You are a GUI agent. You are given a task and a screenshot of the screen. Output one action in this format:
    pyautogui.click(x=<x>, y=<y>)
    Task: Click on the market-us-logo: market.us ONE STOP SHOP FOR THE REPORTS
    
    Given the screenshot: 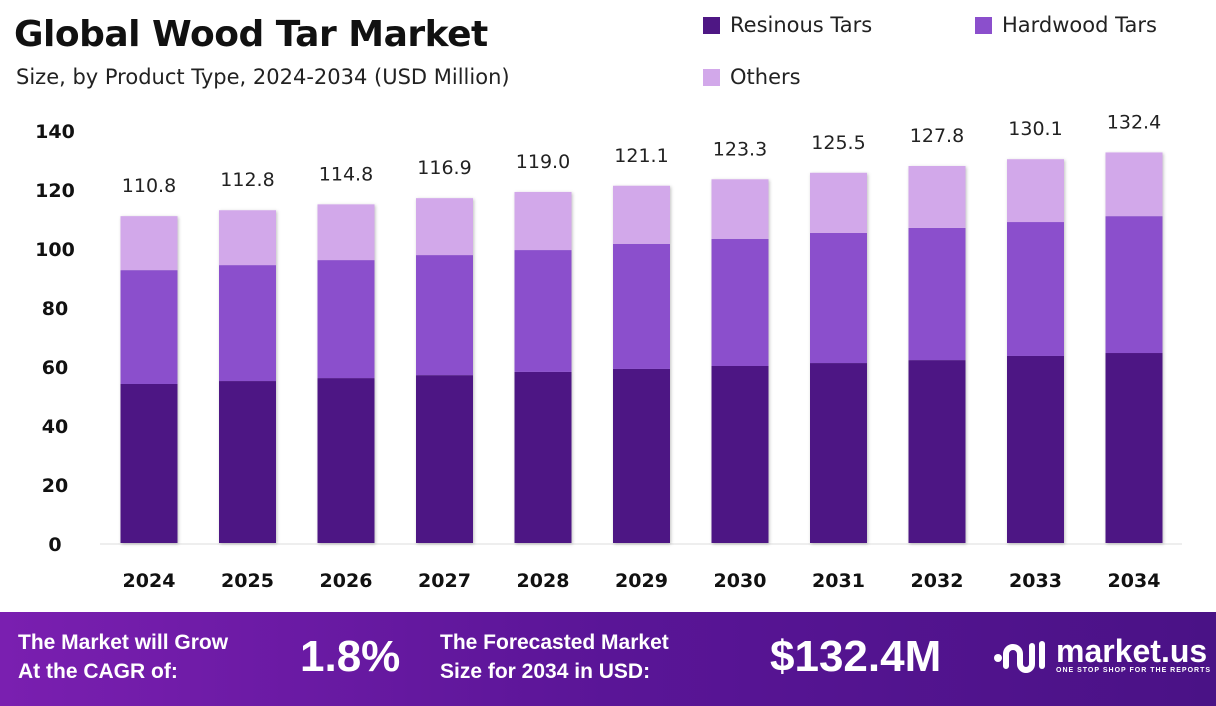 What is the action you would take?
    pyautogui.click(x=1101, y=654)
    